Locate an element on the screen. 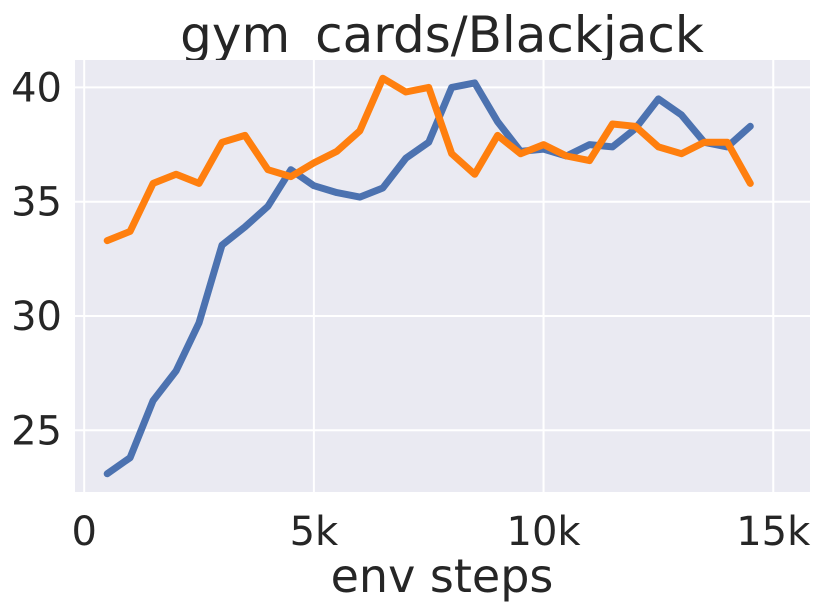 The image size is (830, 611). y-tick-label-1: 30 is located at coordinates (36, 317).